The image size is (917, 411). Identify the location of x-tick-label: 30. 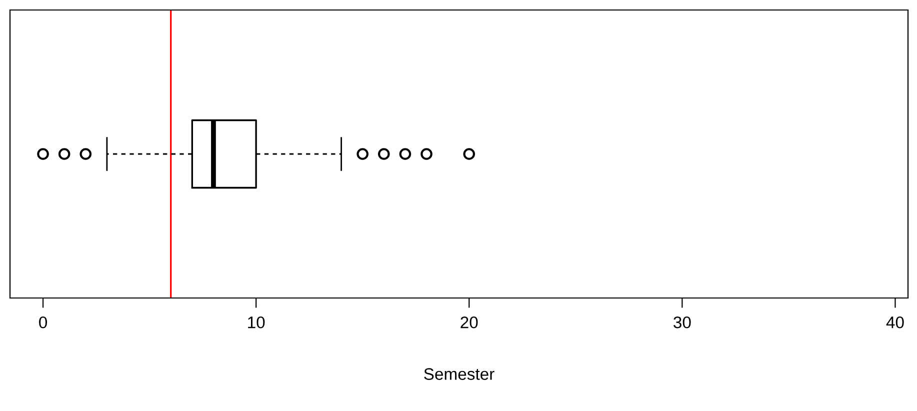
(682, 322).